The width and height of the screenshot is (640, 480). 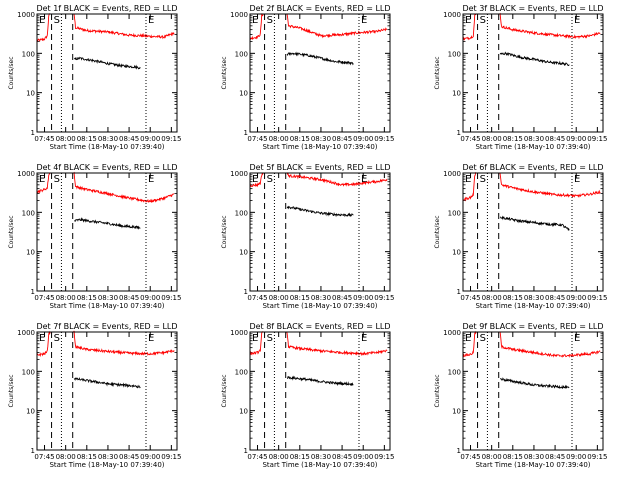 What do you see at coordinates (532, 167) in the screenshot?
I see `panel-title: Det 6f BLACK = Events, RED = LLD` at bounding box center [532, 167].